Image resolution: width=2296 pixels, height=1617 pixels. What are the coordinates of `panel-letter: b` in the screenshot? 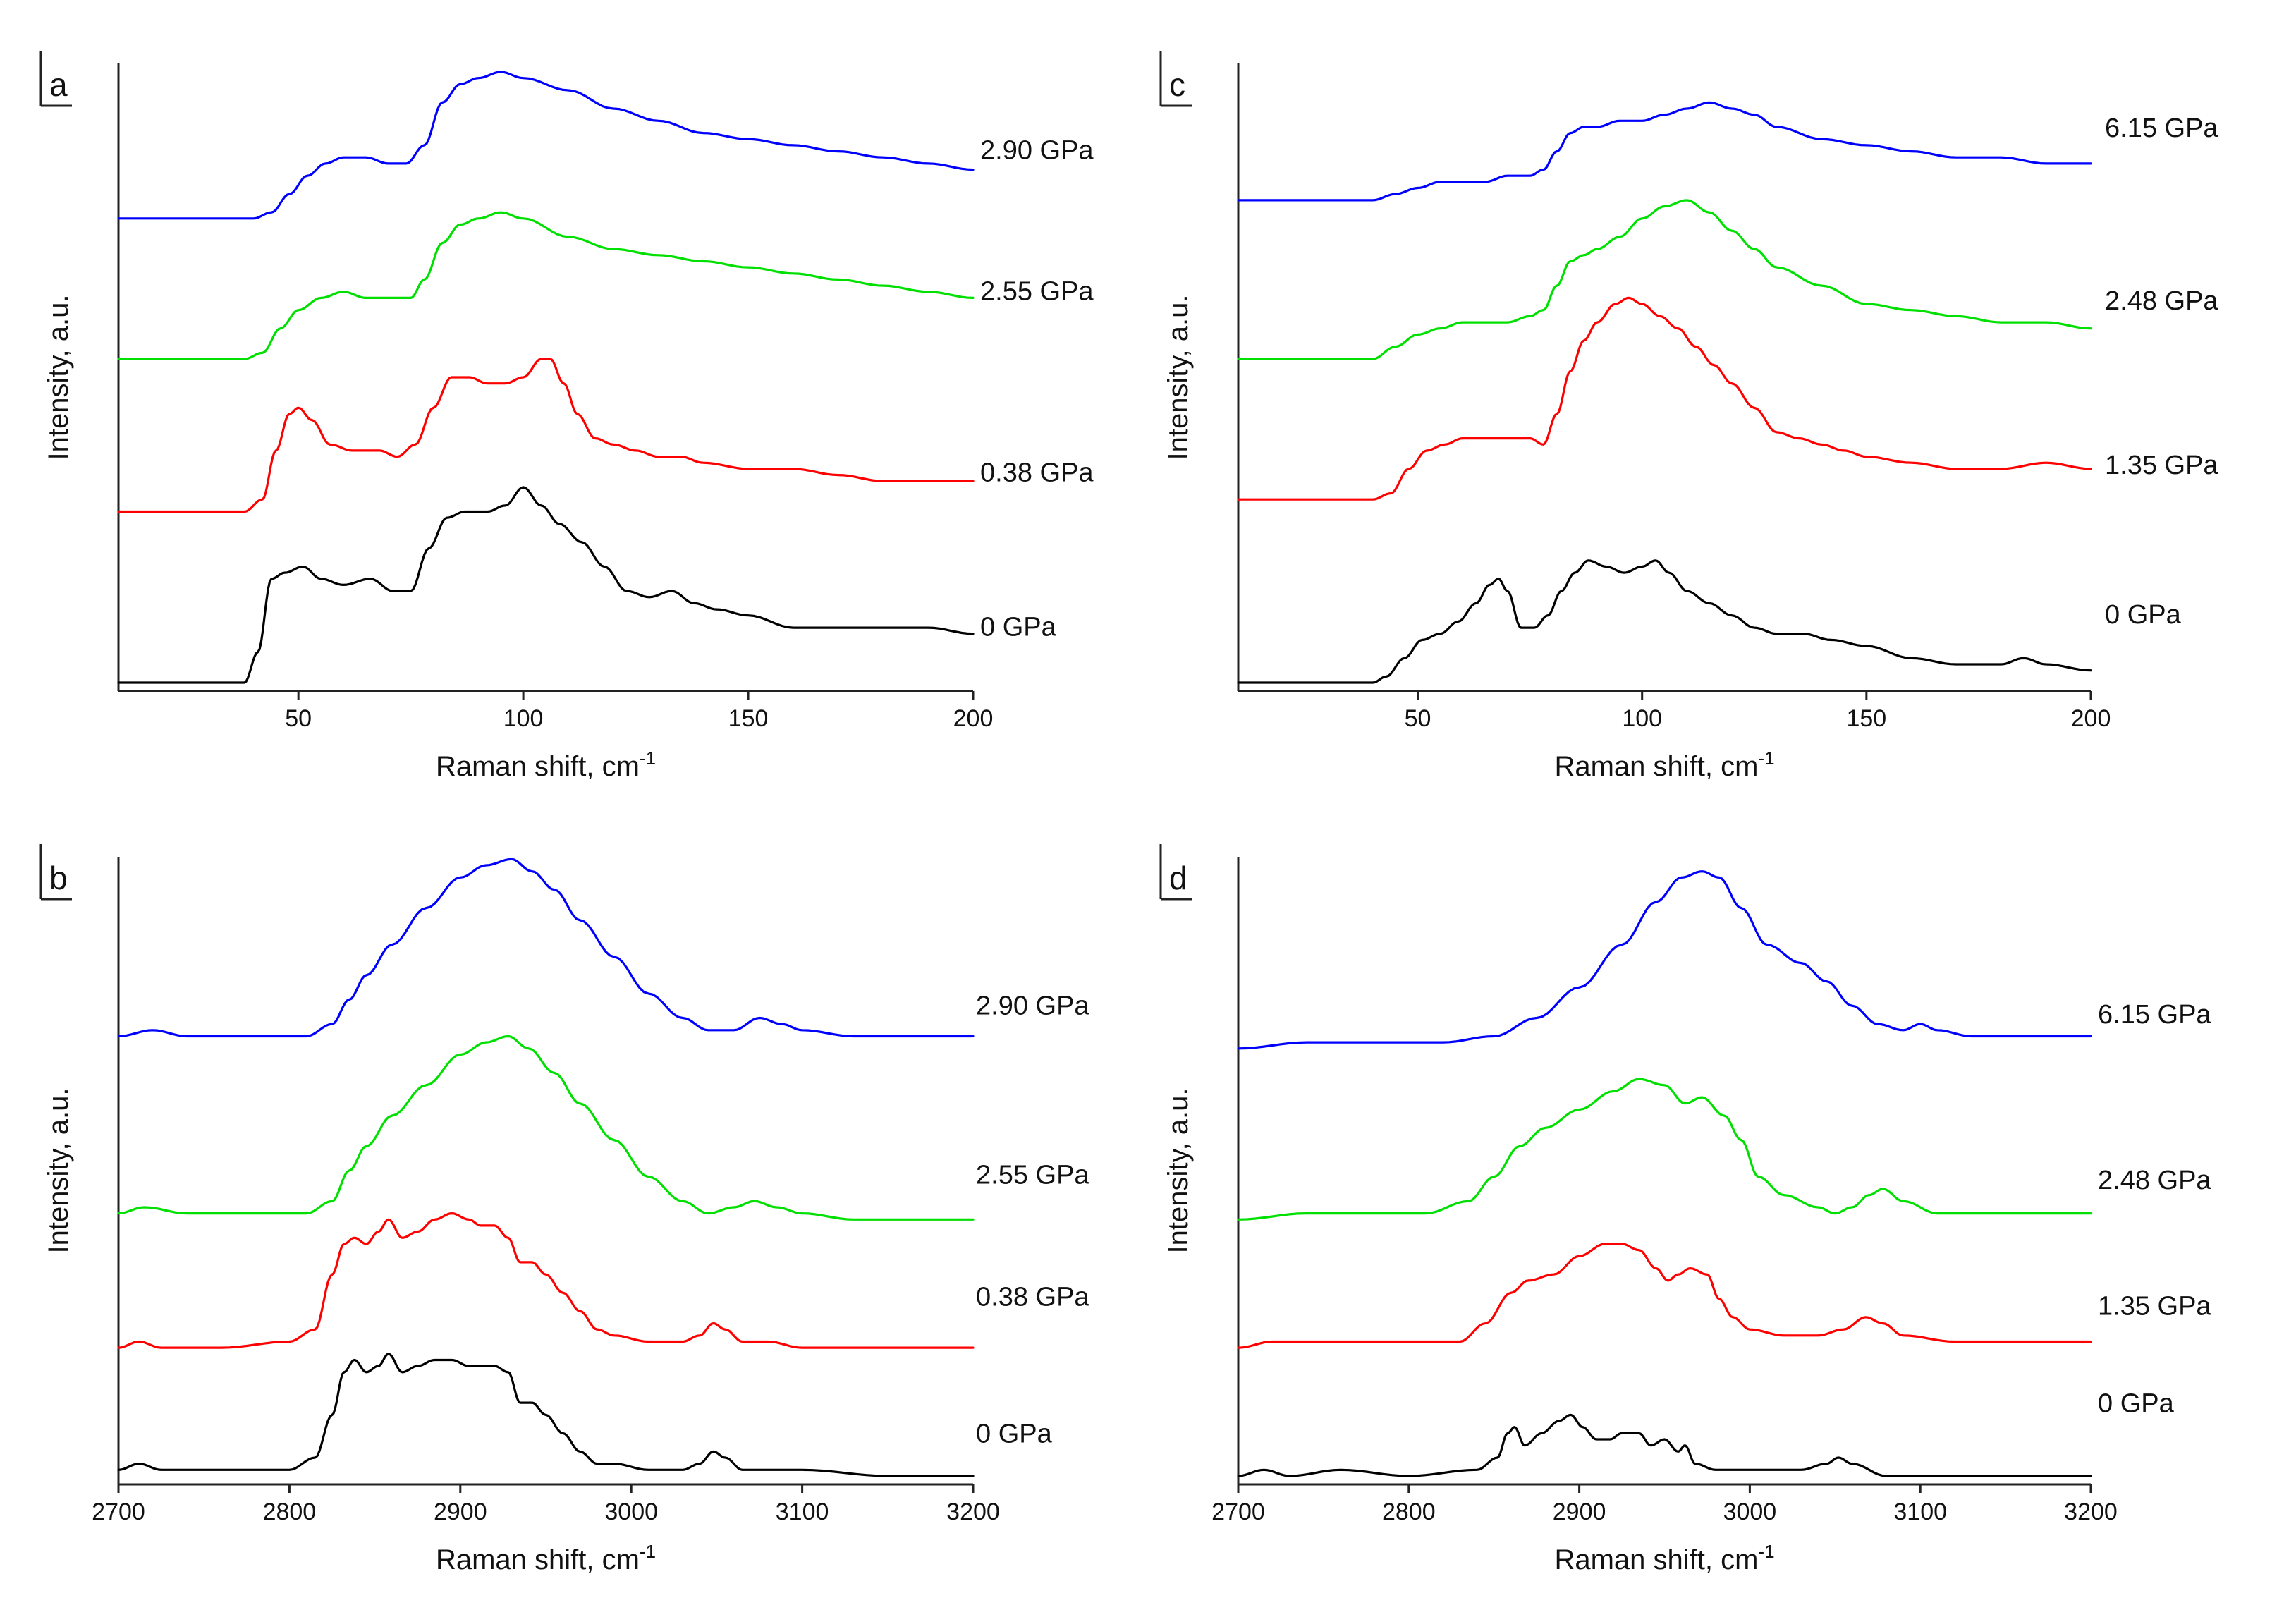 It's located at (58, 878).